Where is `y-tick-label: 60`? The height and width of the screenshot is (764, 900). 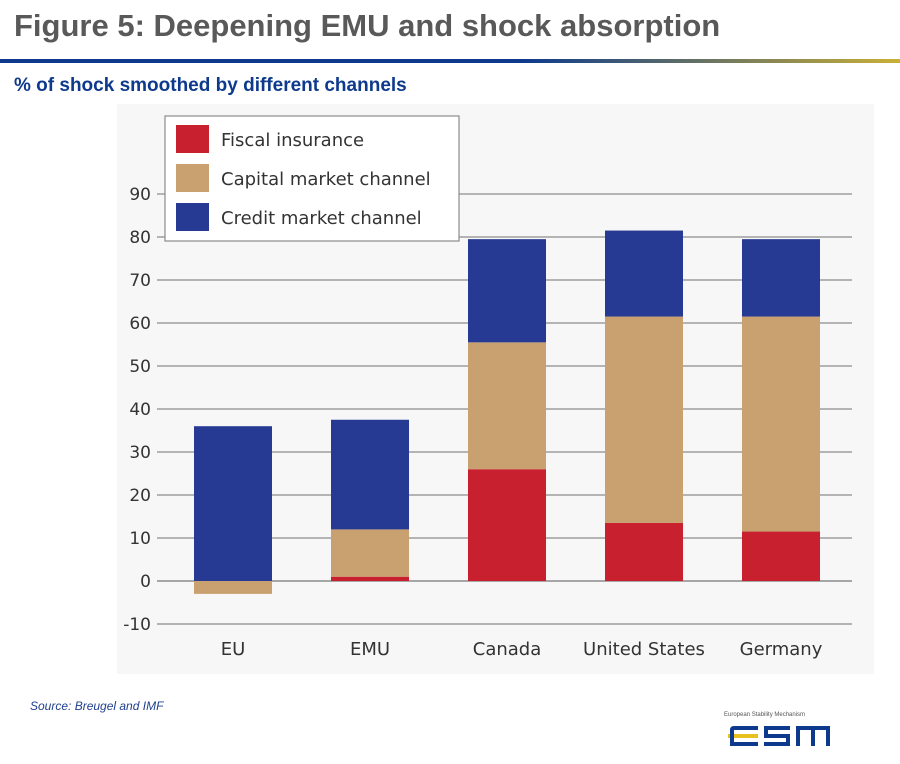
y-tick-label: 60 is located at coordinates (140, 324).